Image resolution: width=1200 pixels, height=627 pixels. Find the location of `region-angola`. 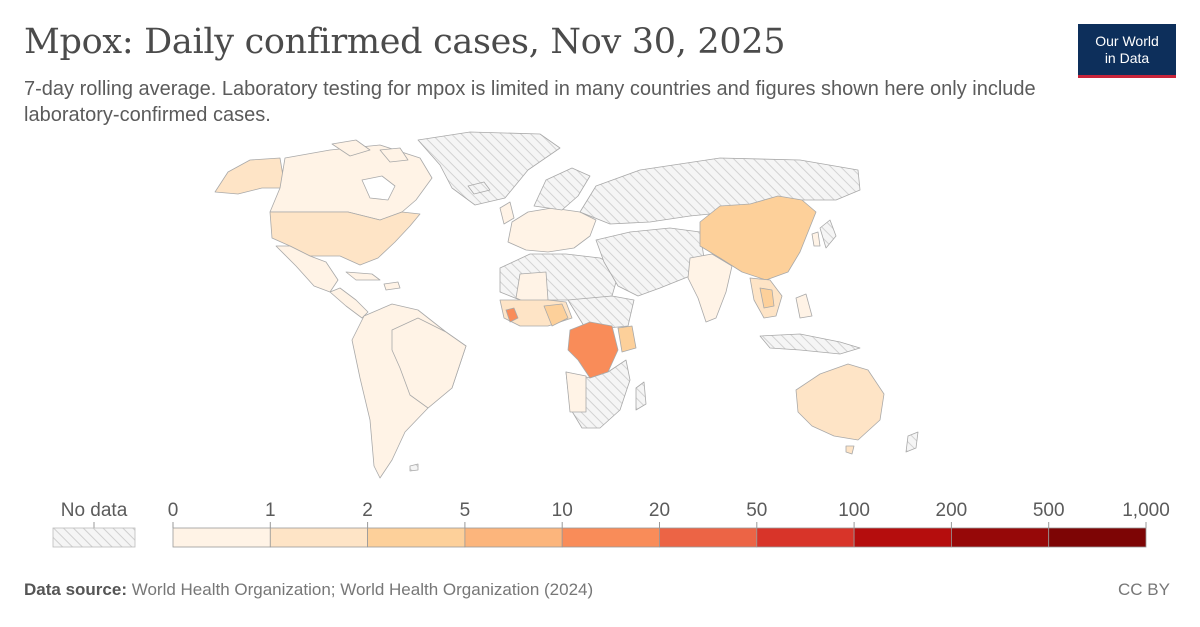

region-angola is located at coordinates (576, 392).